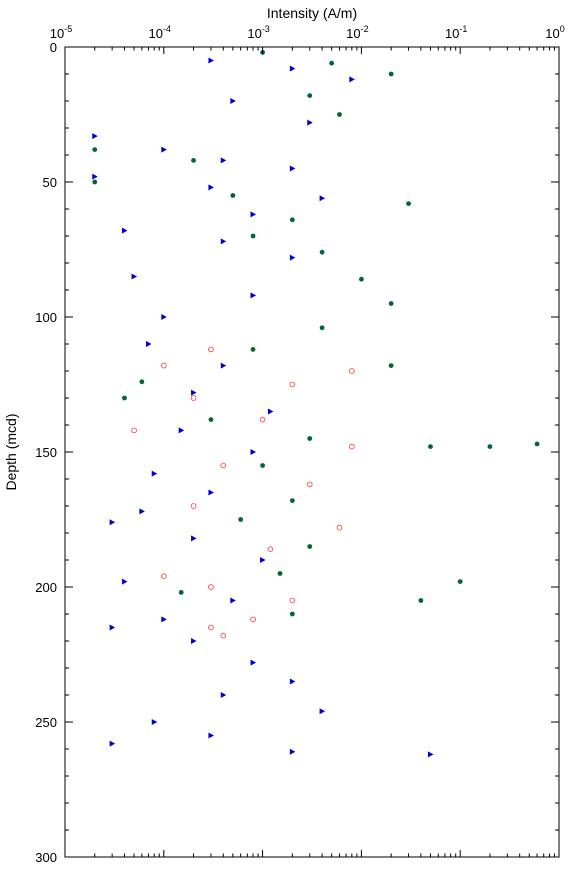 The image size is (582, 870). Describe the element at coordinates (258, 32) in the screenshot. I see `x-tick-label: 10⁻³` at that location.